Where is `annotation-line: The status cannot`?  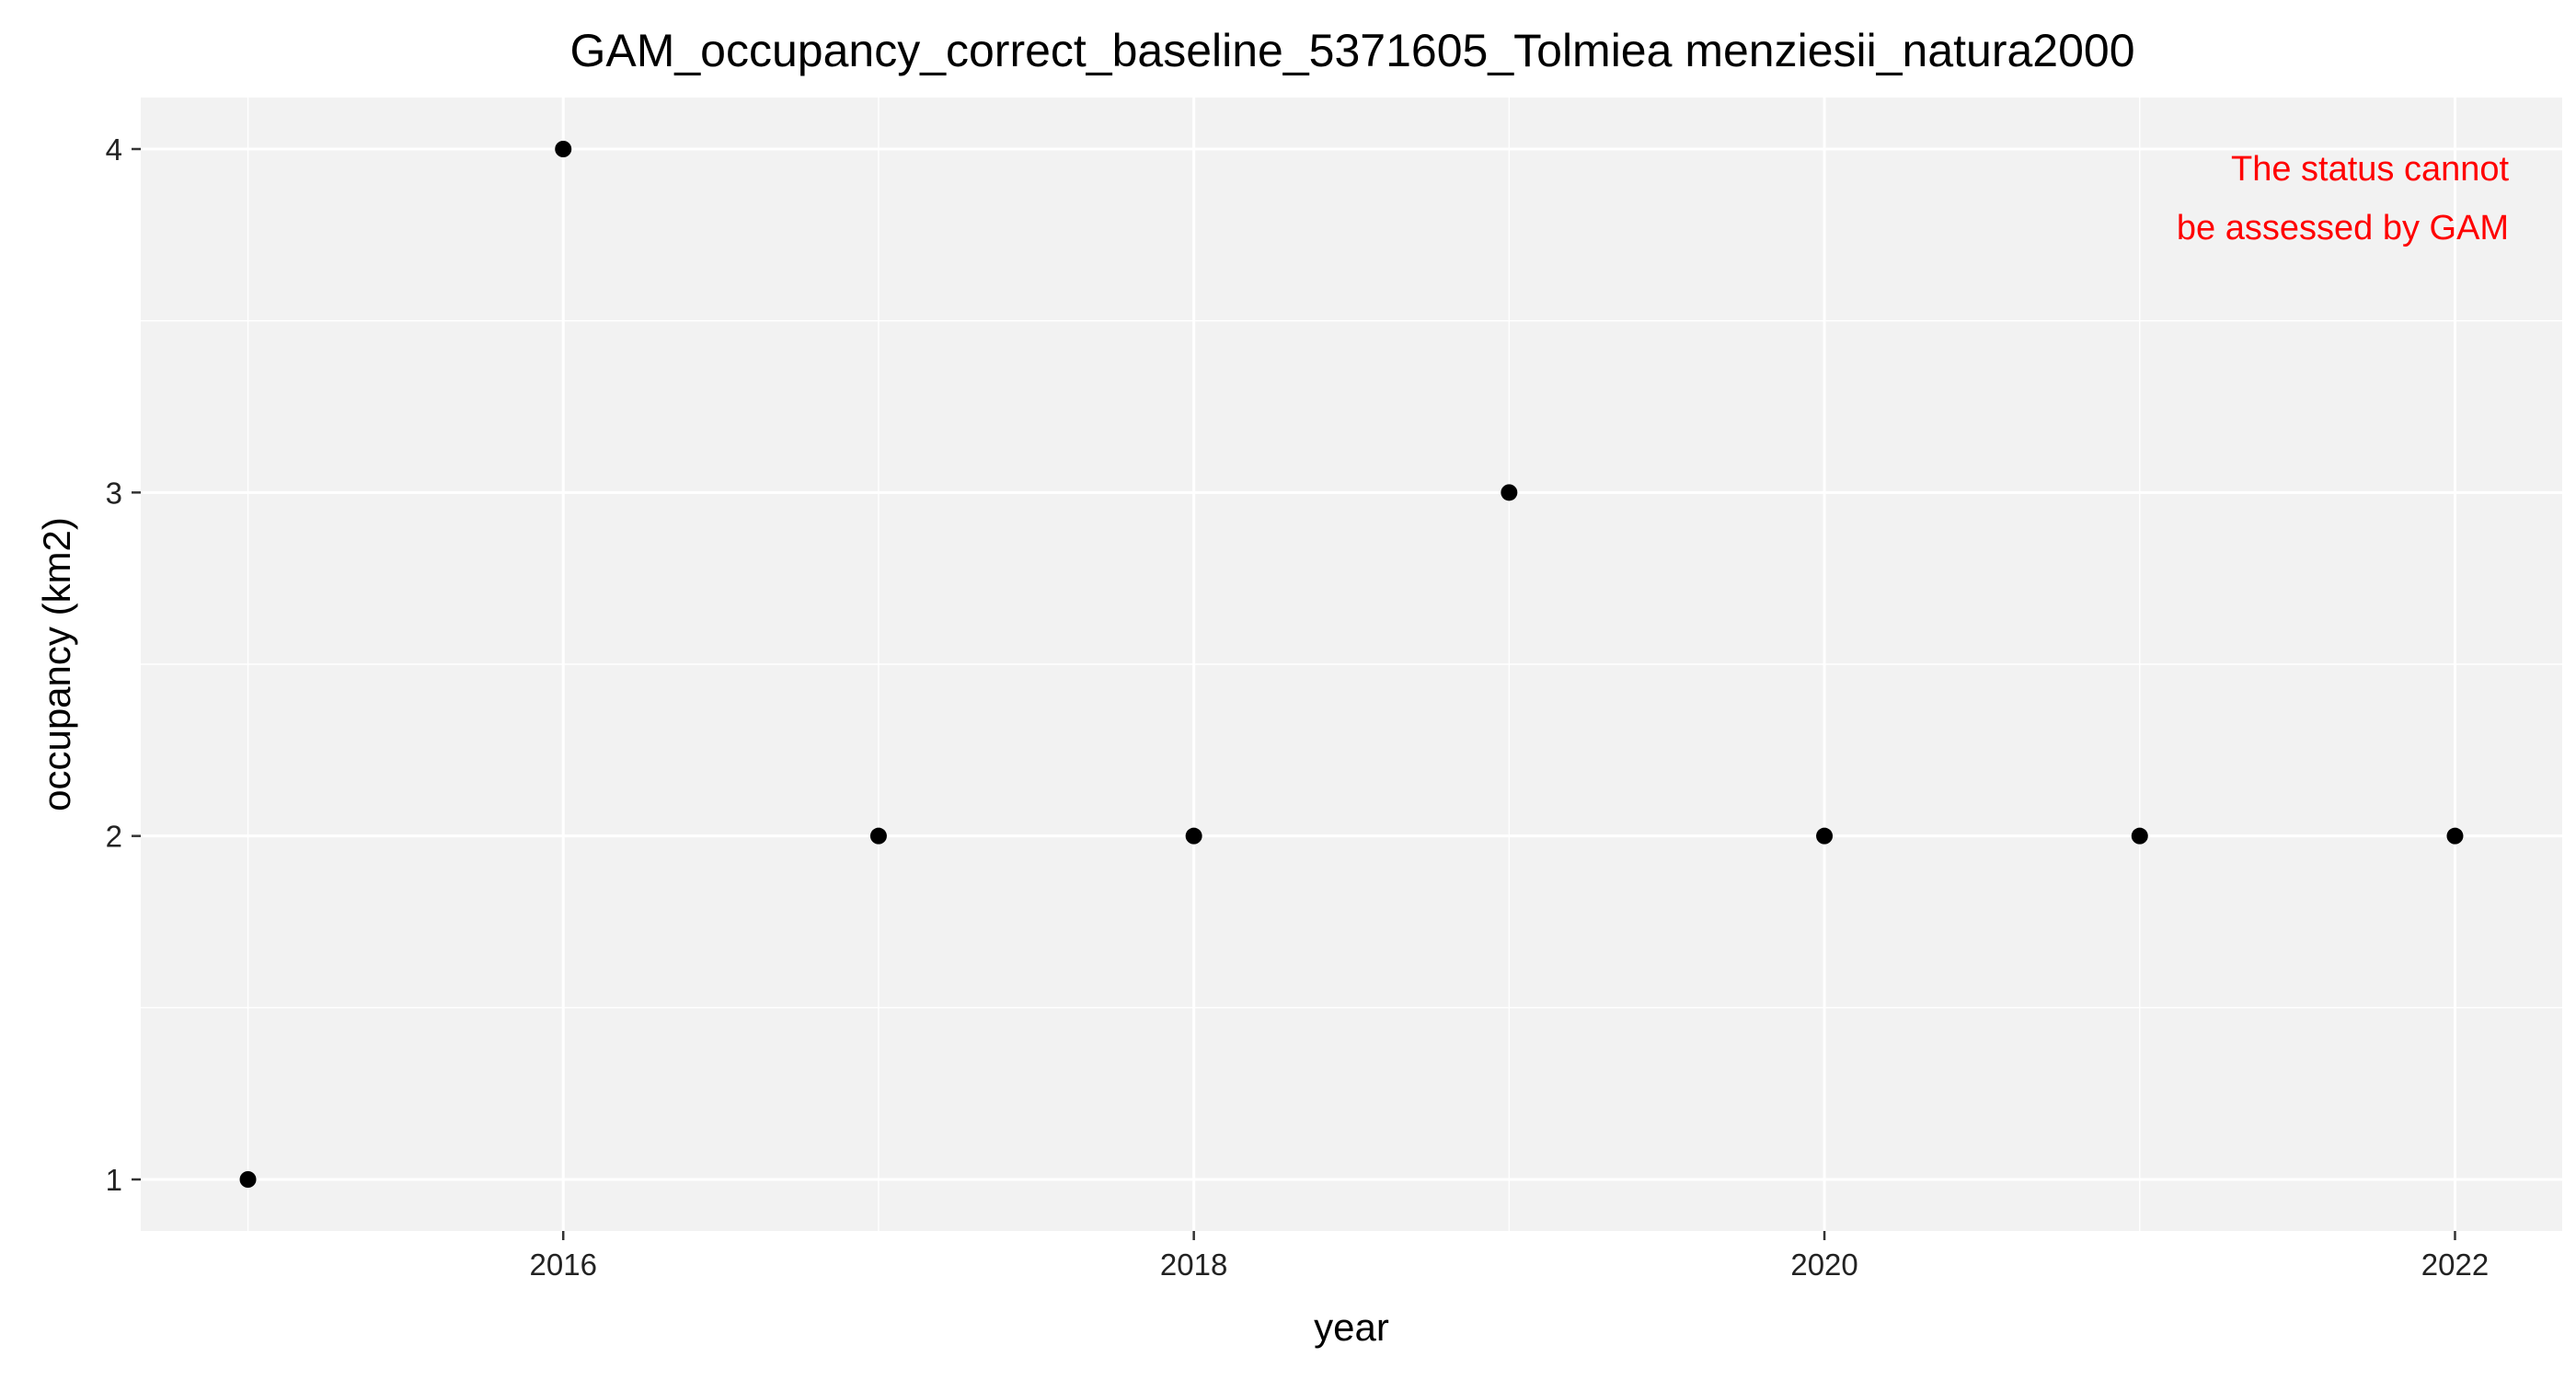 annotation-line: The status cannot is located at coordinates (2370, 169).